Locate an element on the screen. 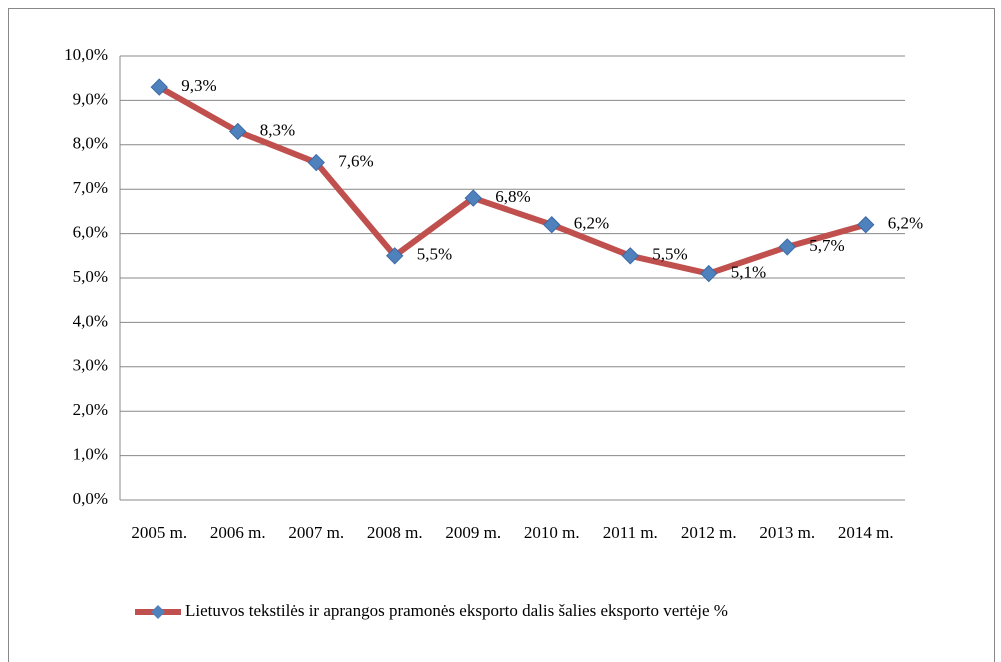 The image size is (1001, 662). y-tick-label: 2,0% is located at coordinates (90, 409).